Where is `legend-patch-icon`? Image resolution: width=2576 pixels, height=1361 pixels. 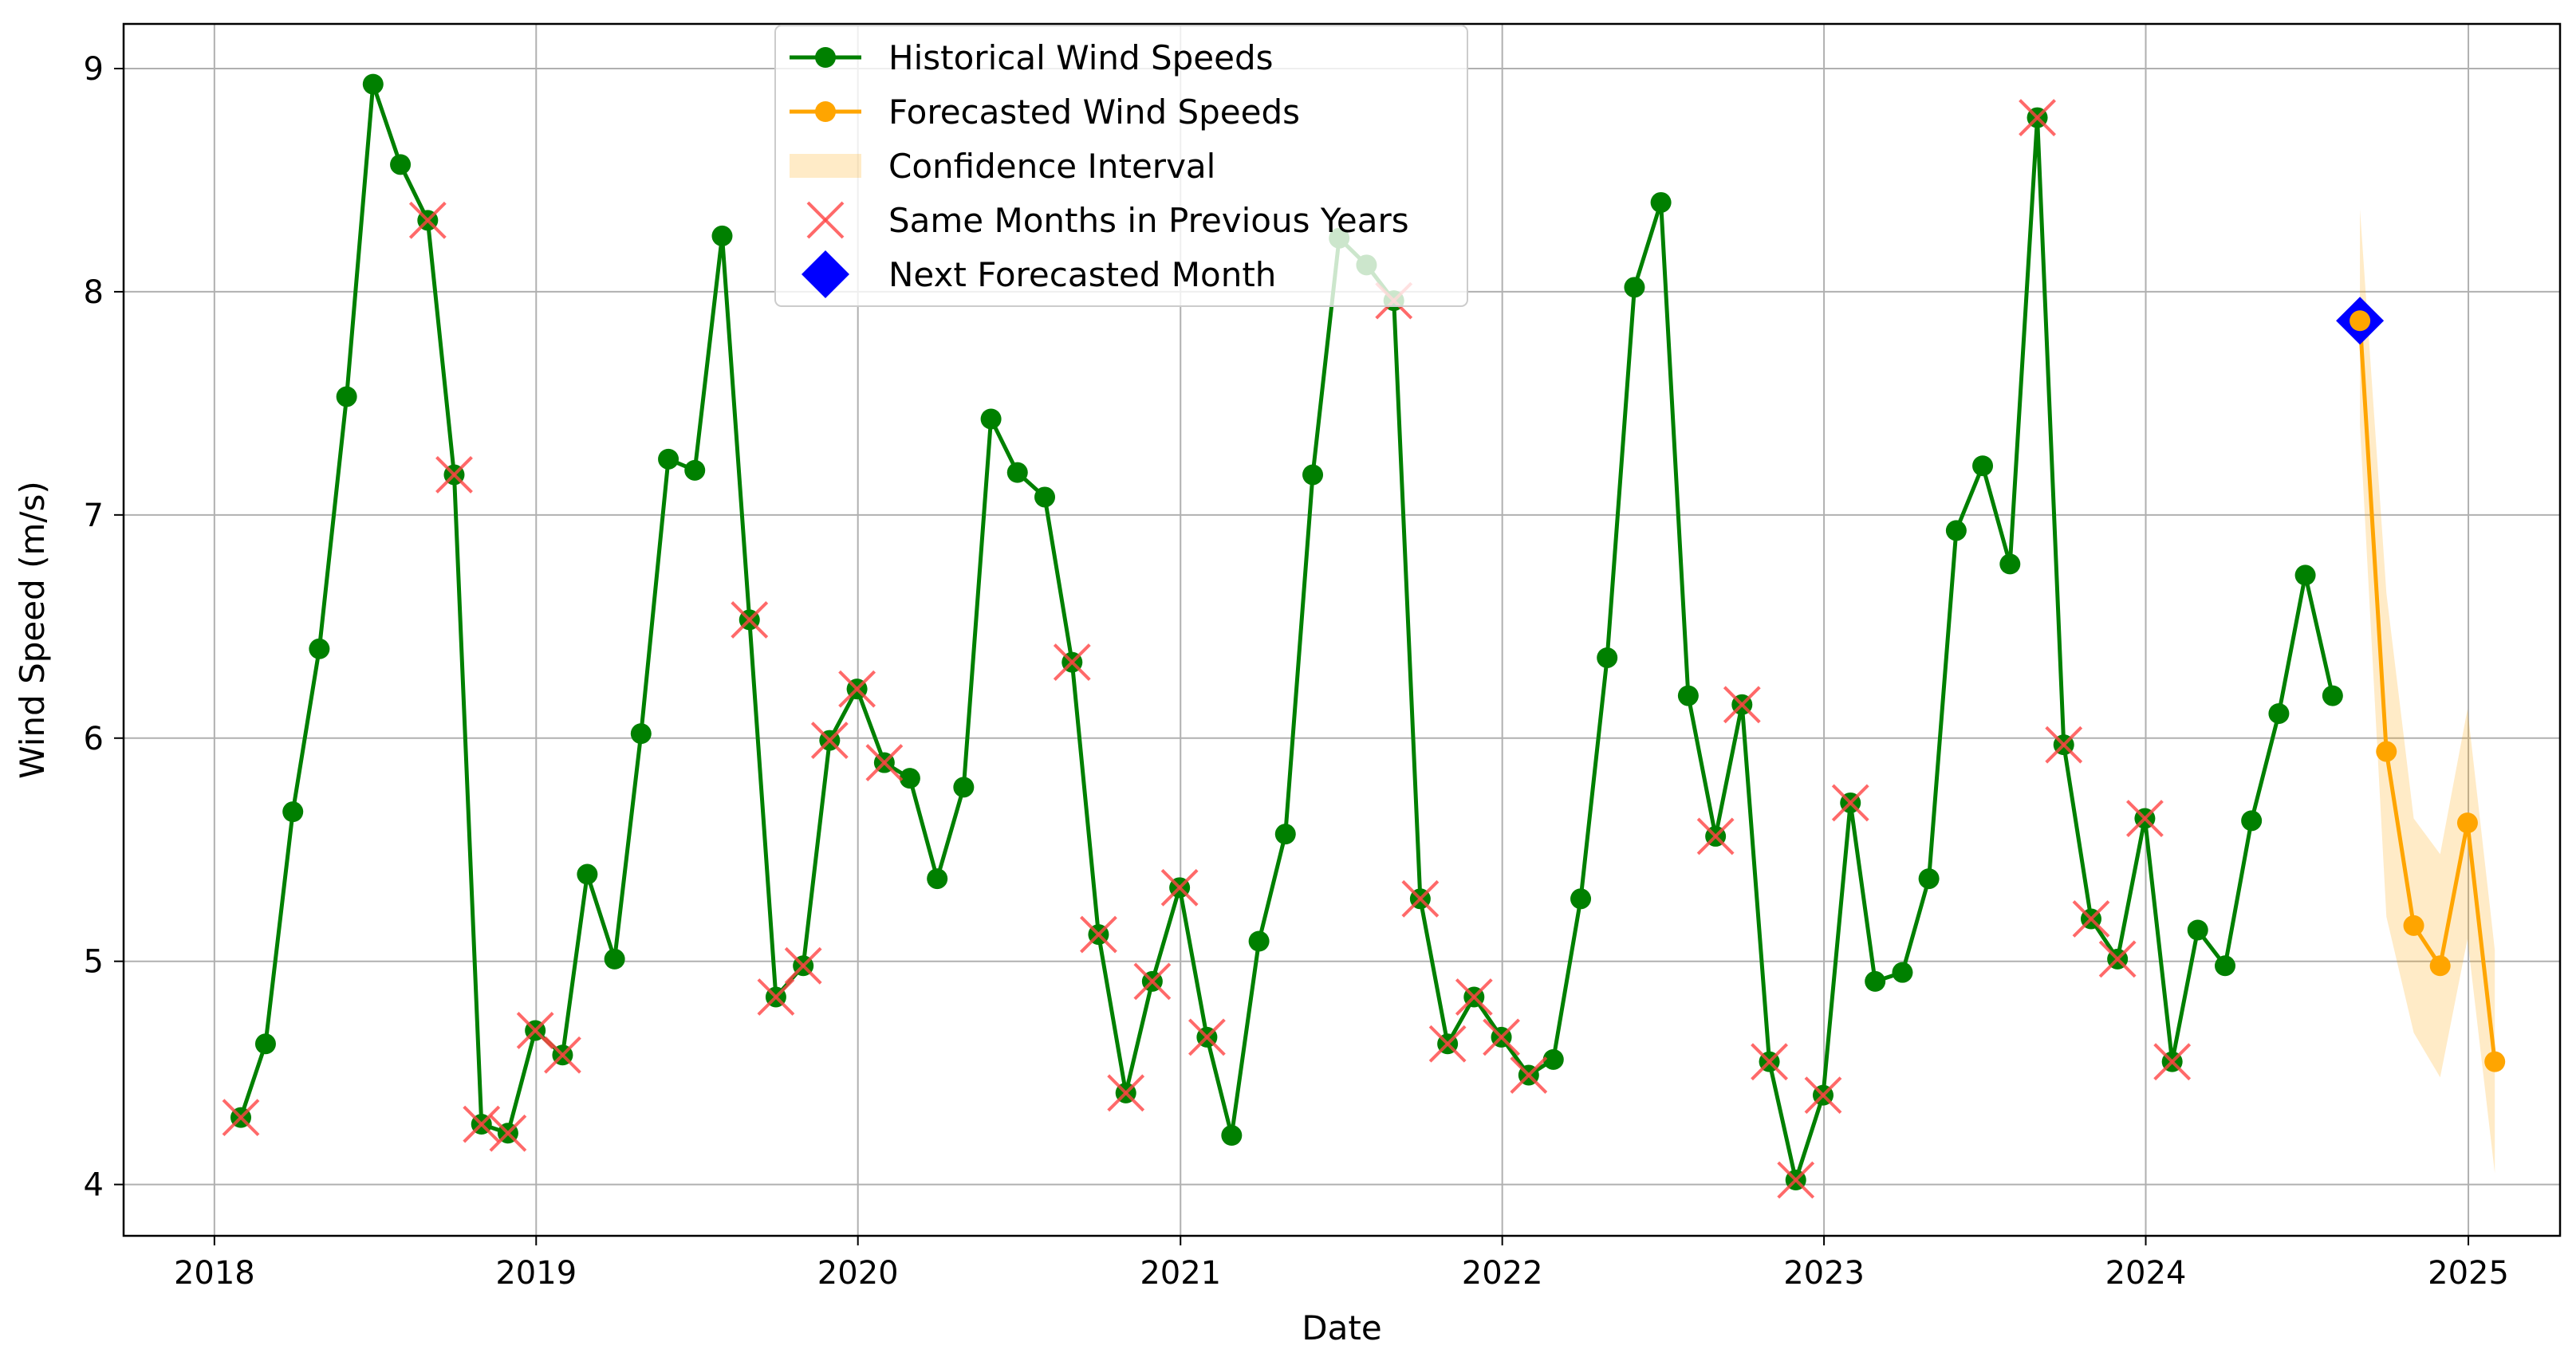
legend-patch-icon is located at coordinates (825, 166).